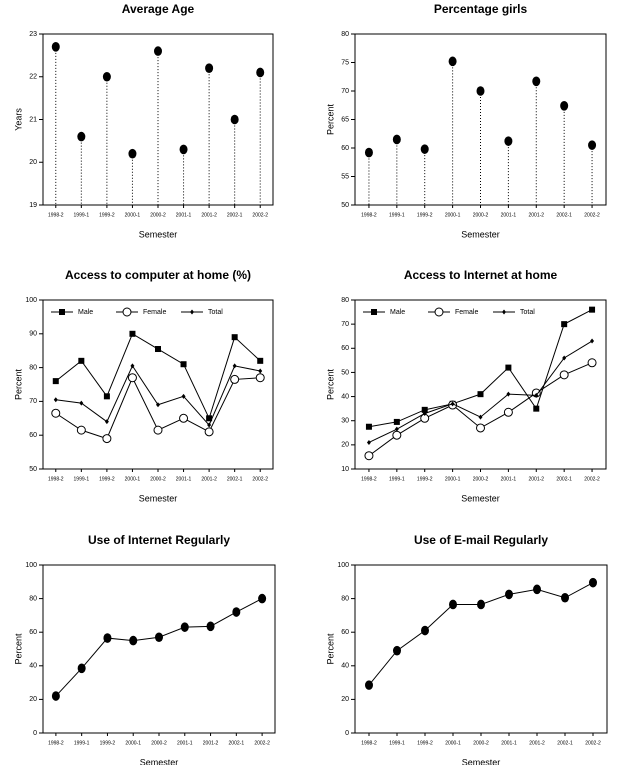  I want to click on chart-title: Percentage girls, so click(481, 9).